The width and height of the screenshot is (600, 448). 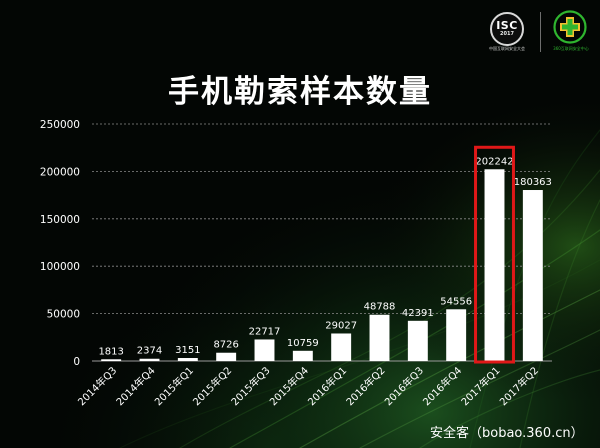 What do you see at coordinates (60, 125) in the screenshot?
I see `y-tick-label: 250000` at bounding box center [60, 125].